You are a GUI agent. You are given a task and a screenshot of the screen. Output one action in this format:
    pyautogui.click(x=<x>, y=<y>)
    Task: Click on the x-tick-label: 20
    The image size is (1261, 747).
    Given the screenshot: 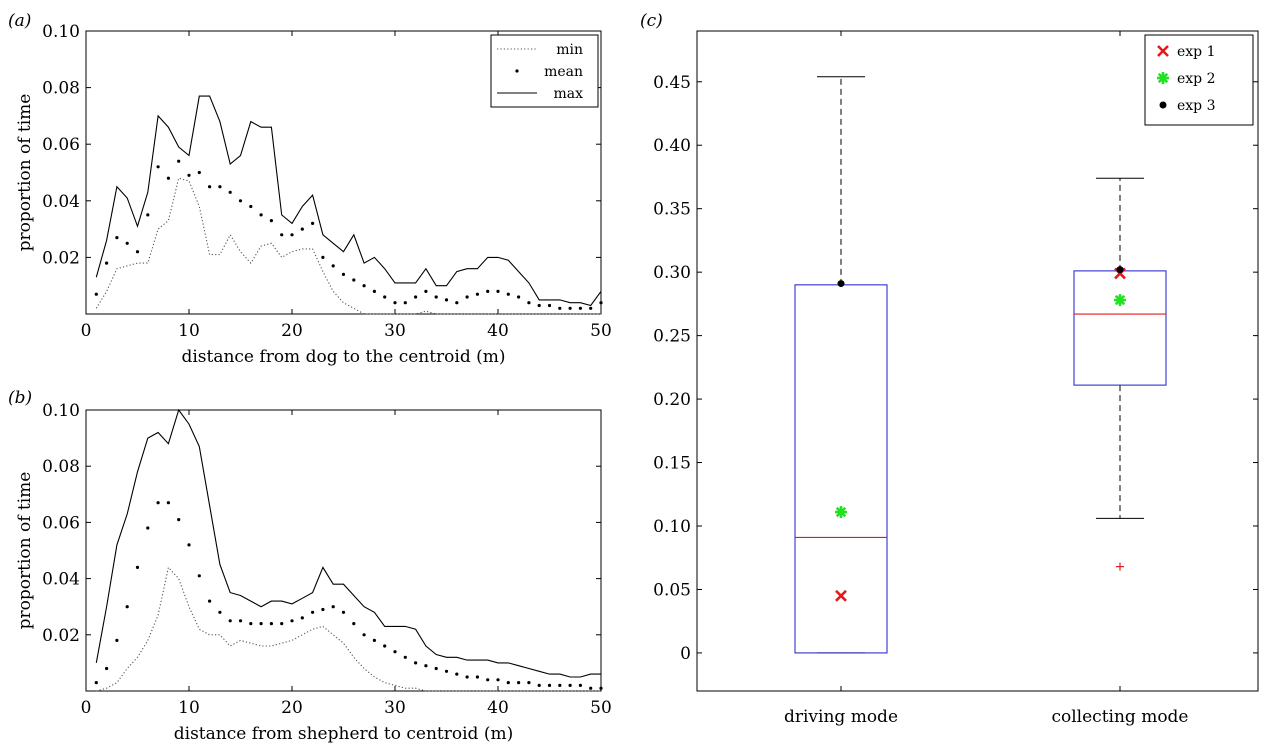 What is the action you would take?
    pyautogui.click(x=292, y=331)
    